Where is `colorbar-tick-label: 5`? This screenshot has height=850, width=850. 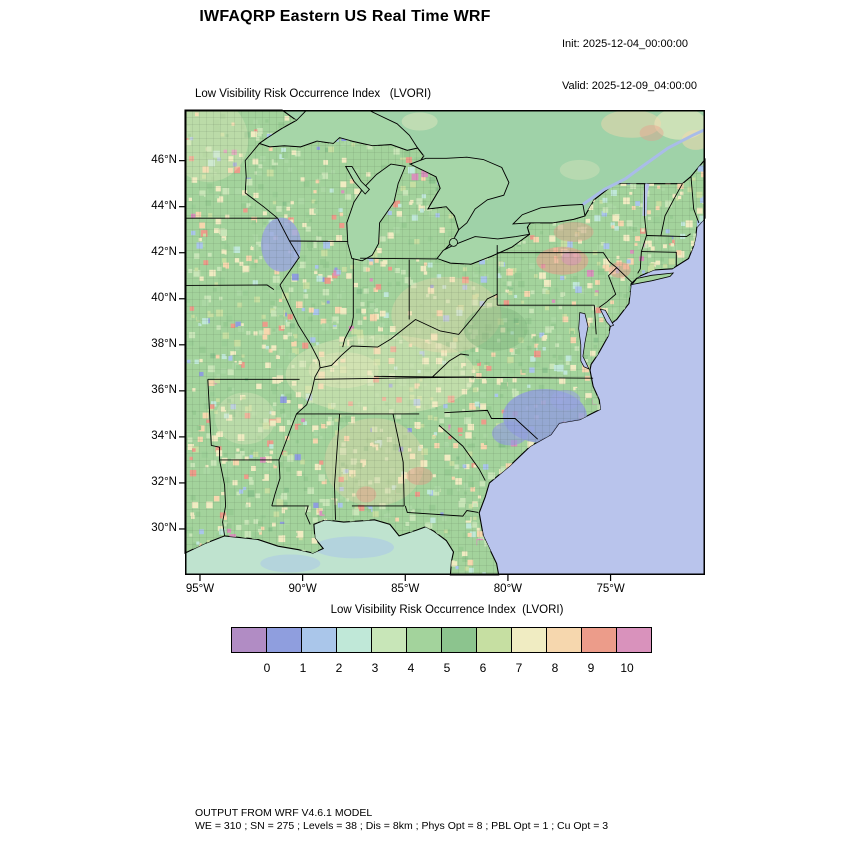
colorbar-tick-label: 5 is located at coordinates (447, 668).